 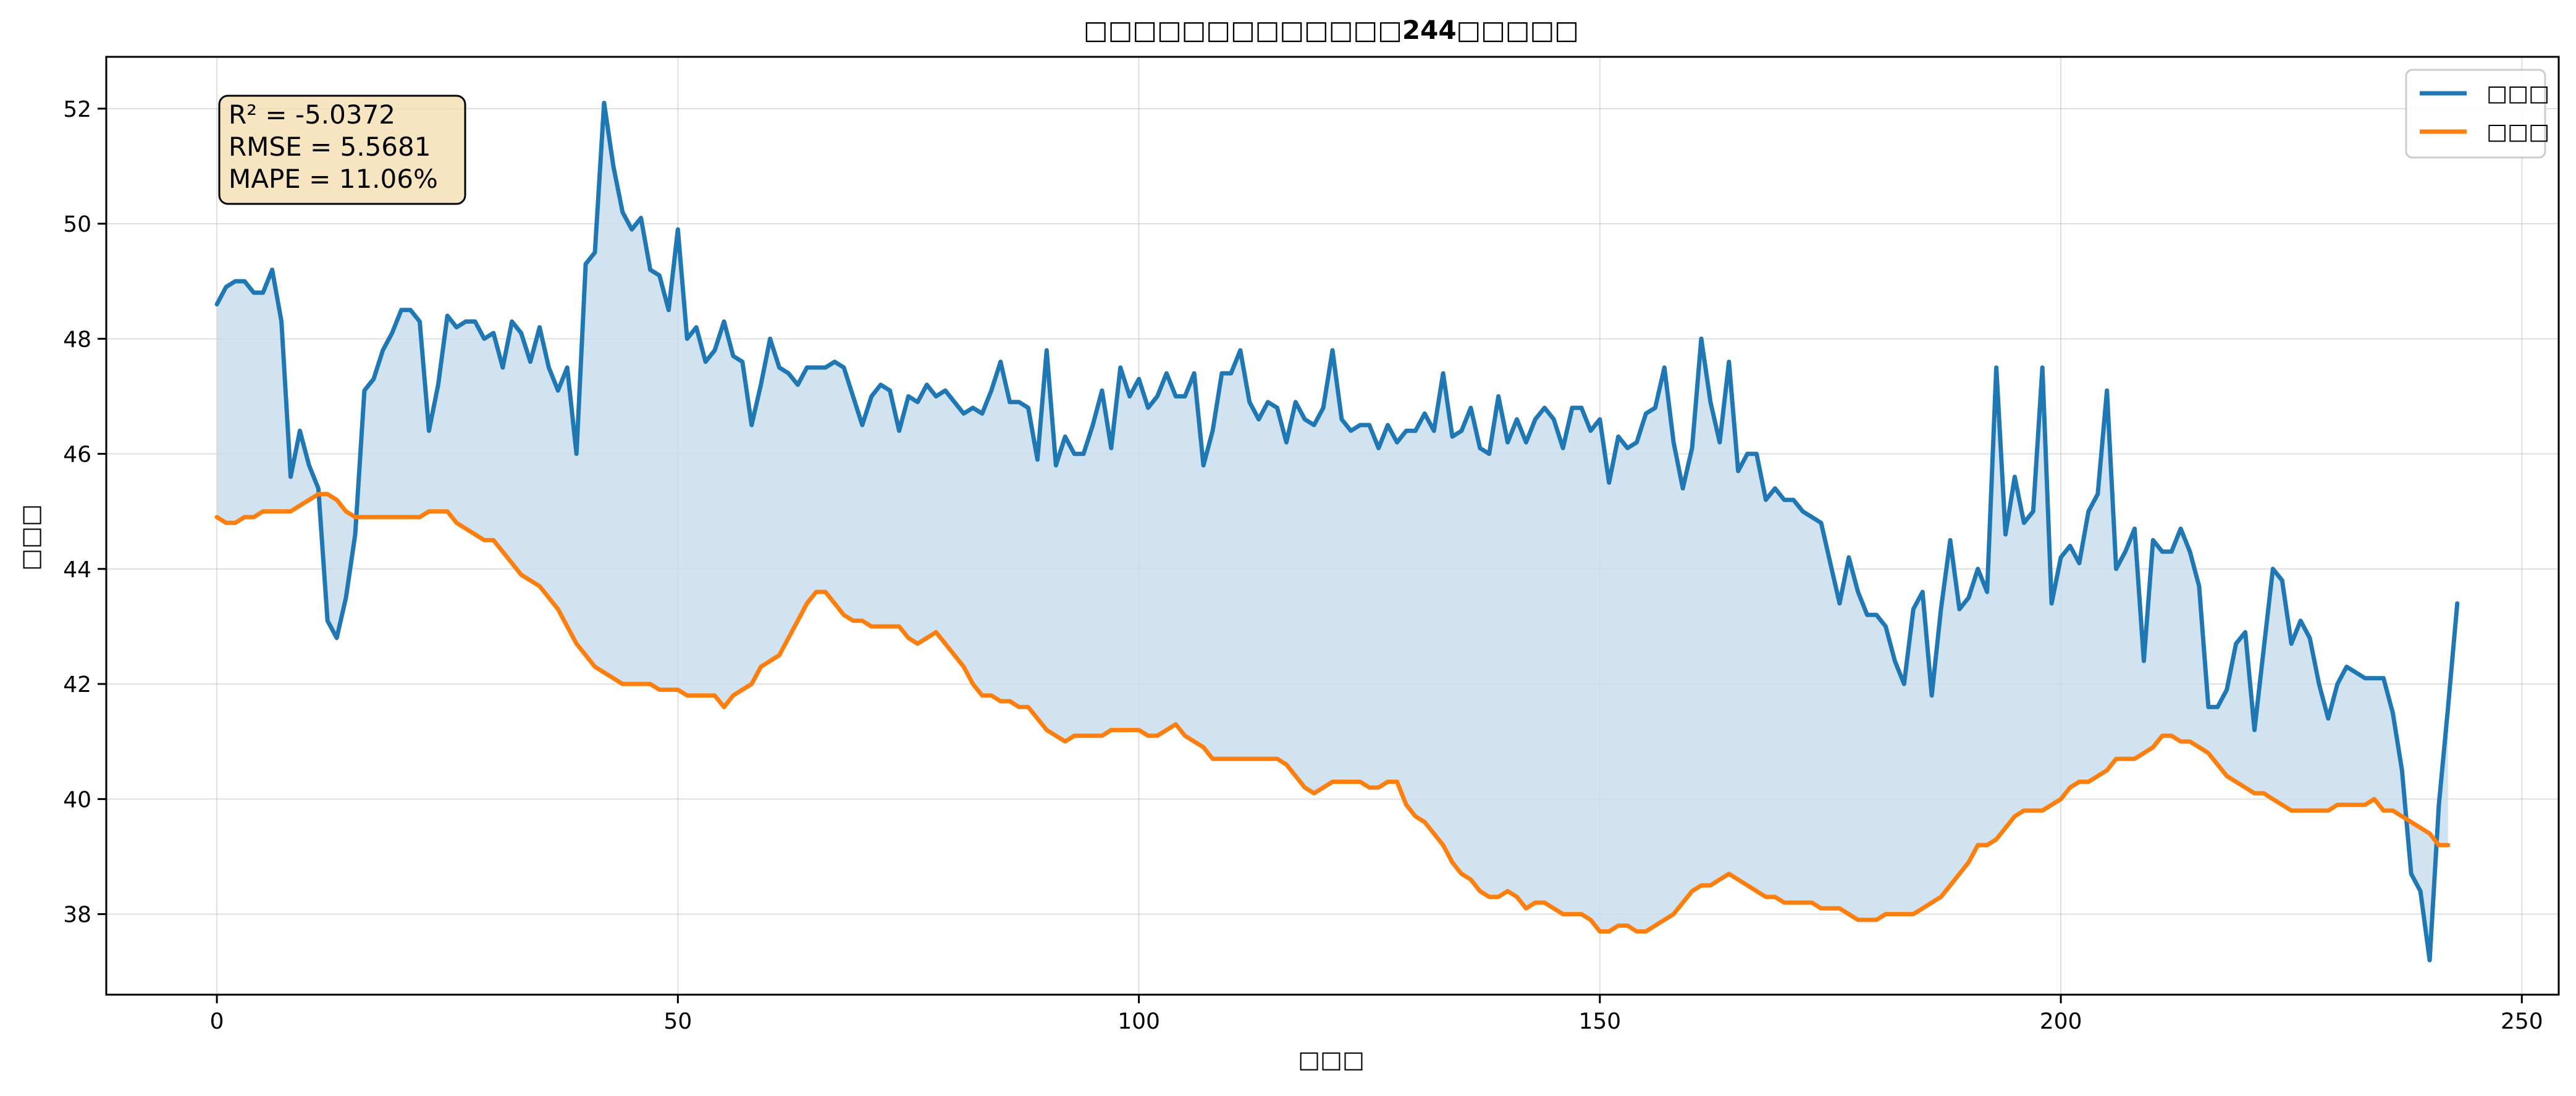 What do you see at coordinates (2517, 132) in the screenshot?
I see `legend-label-series-1: □□□` at bounding box center [2517, 132].